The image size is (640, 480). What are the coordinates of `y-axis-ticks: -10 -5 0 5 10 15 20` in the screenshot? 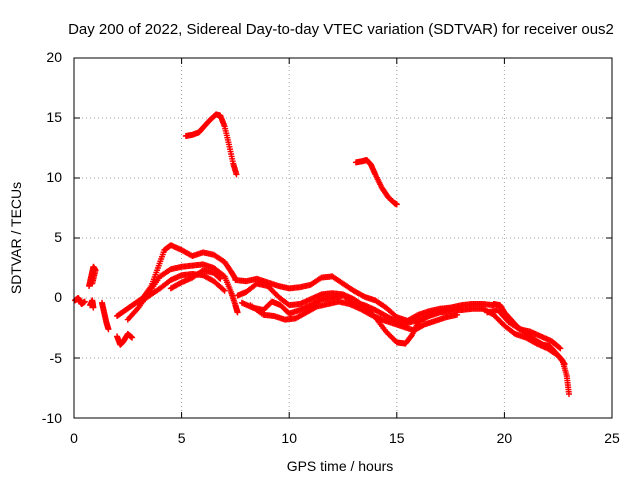 It's located at (52, 237).